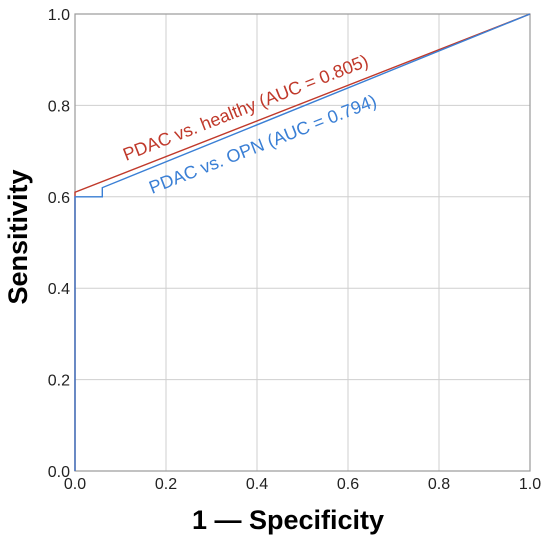 This screenshot has width=550, height=541. What do you see at coordinates (302, 484) in the screenshot?
I see `x-tick-labels: 0.0 0.2 0.4 0.6 0.8 1.0` at bounding box center [302, 484].